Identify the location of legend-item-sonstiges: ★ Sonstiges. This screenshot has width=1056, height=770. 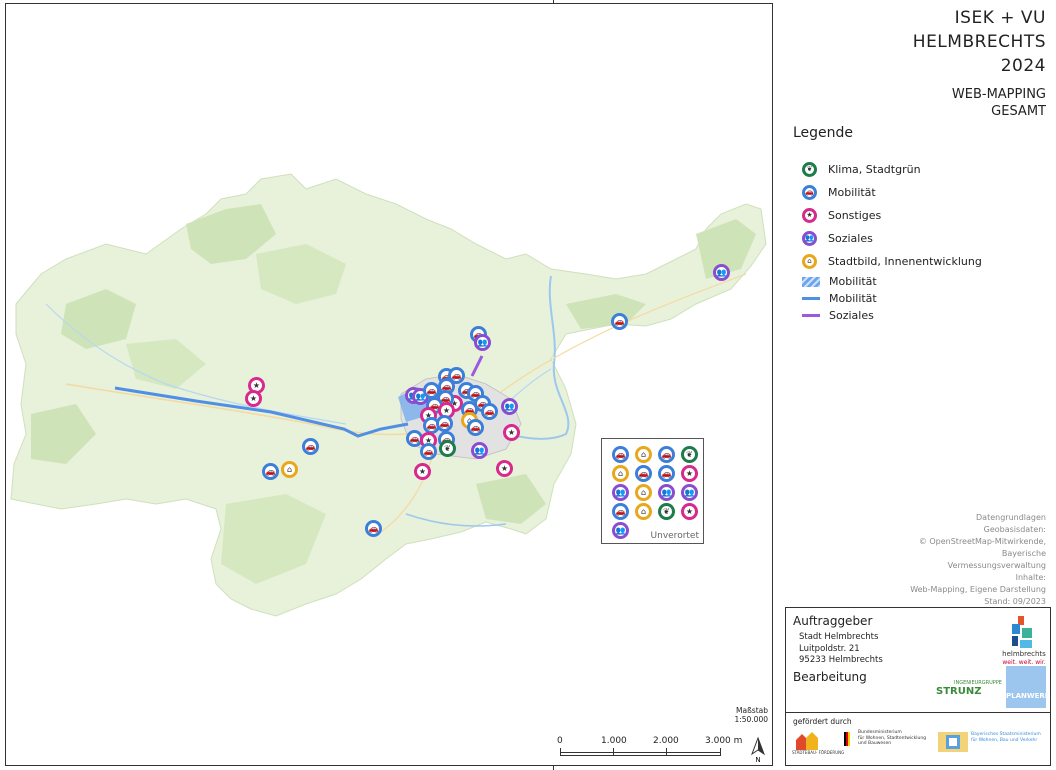
(892, 215).